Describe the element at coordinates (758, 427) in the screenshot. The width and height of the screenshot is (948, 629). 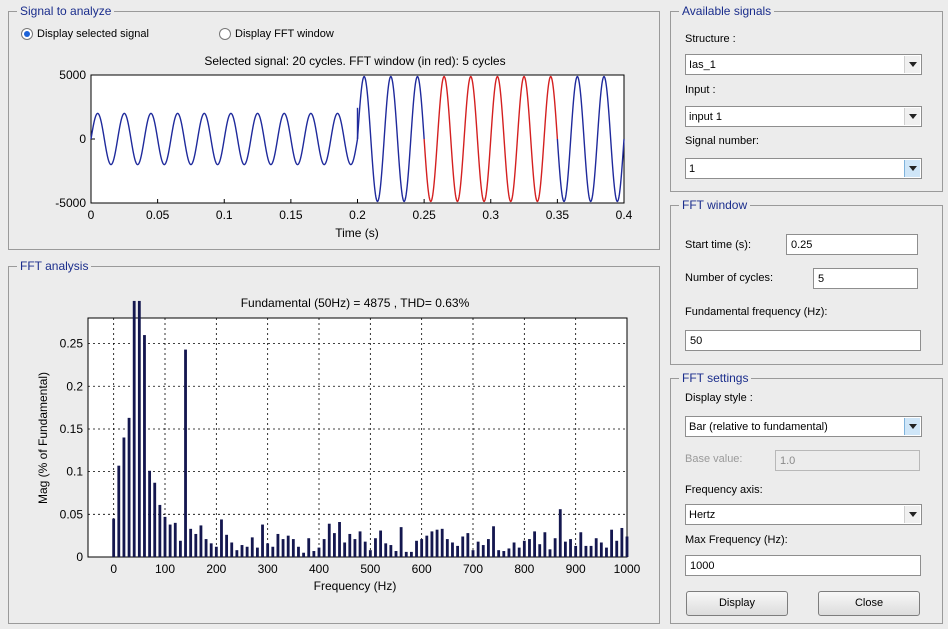
I see `display-style-select-value: Bar (relative to fundamental)` at that location.